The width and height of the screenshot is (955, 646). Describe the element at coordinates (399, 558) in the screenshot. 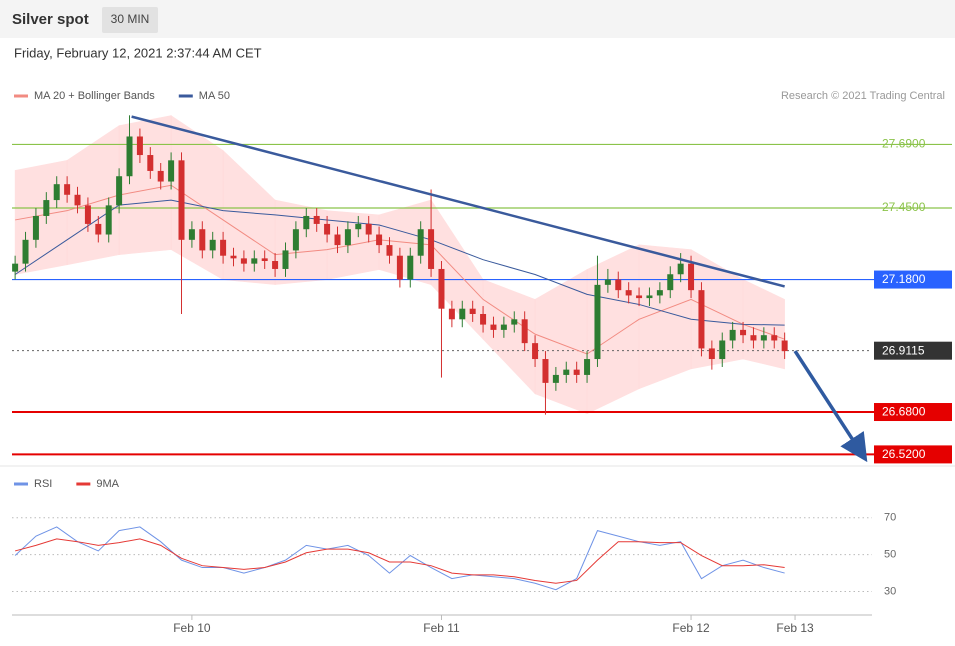

I see `rsi-line` at that location.